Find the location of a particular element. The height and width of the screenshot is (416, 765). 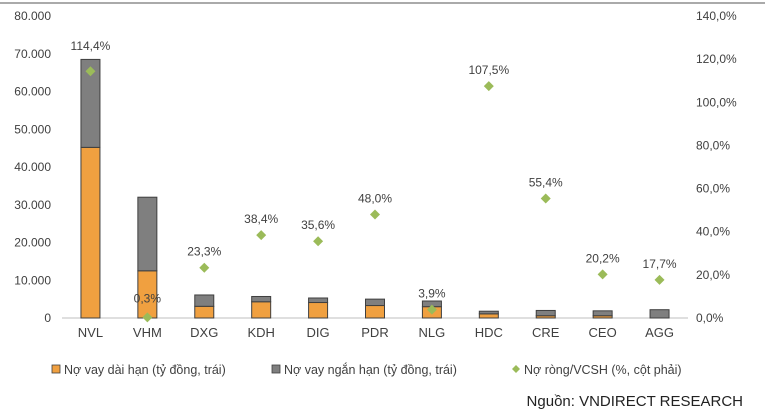

data-label: 48,0% is located at coordinates (375, 198).